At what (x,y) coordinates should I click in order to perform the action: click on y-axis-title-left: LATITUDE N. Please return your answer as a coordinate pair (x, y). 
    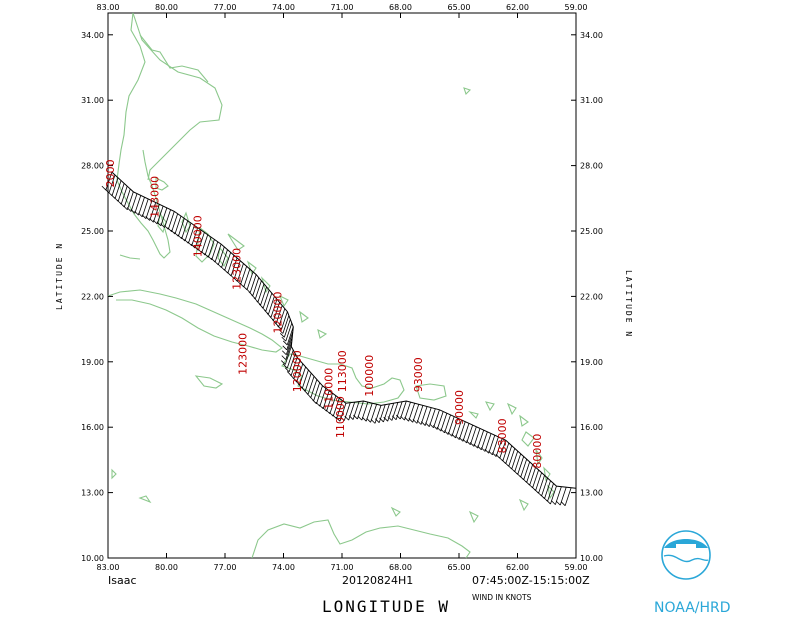
    Looking at the image, I should click on (59, 276).